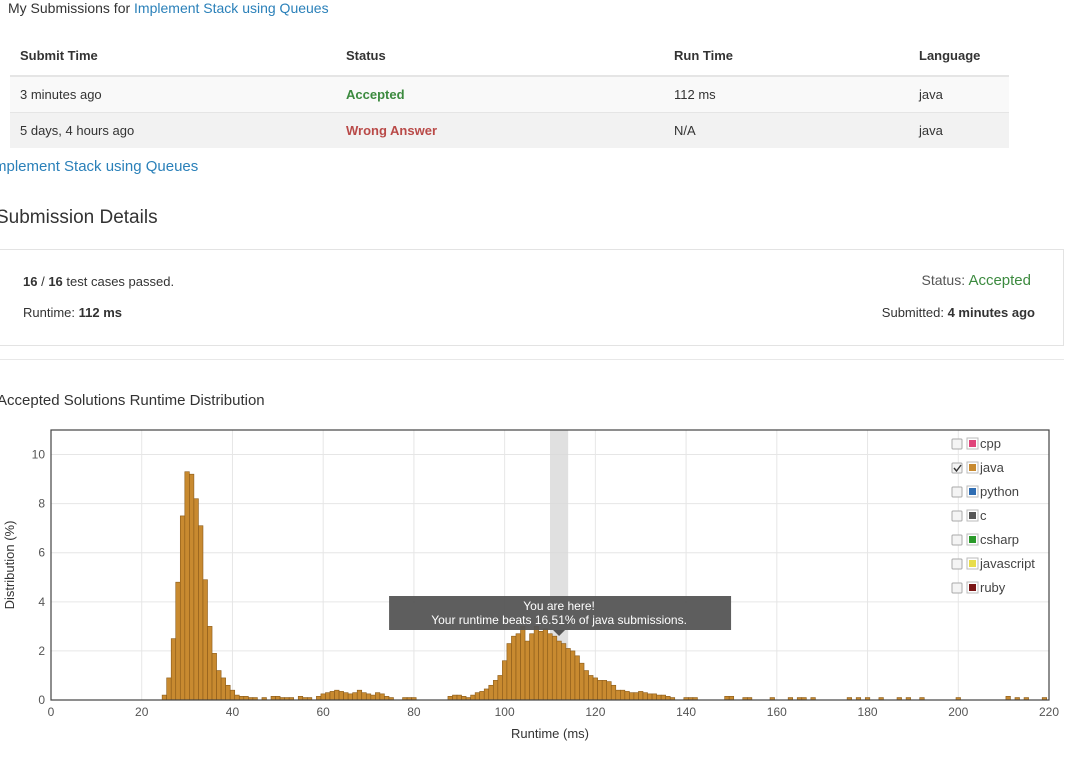 The height and width of the screenshot is (771, 1070). What do you see at coordinates (500, 129) in the screenshot?
I see `status-cell: Wrong Answer` at bounding box center [500, 129].